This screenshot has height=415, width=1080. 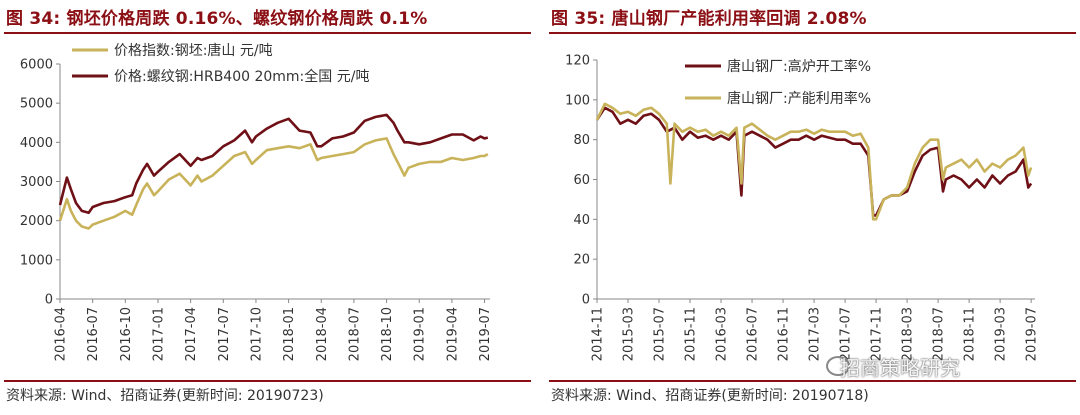 What do you see at coordinates (629, 334) in the screenshot?
I see `x-tick-label: 2015-03` at bounding box center [629, 334].